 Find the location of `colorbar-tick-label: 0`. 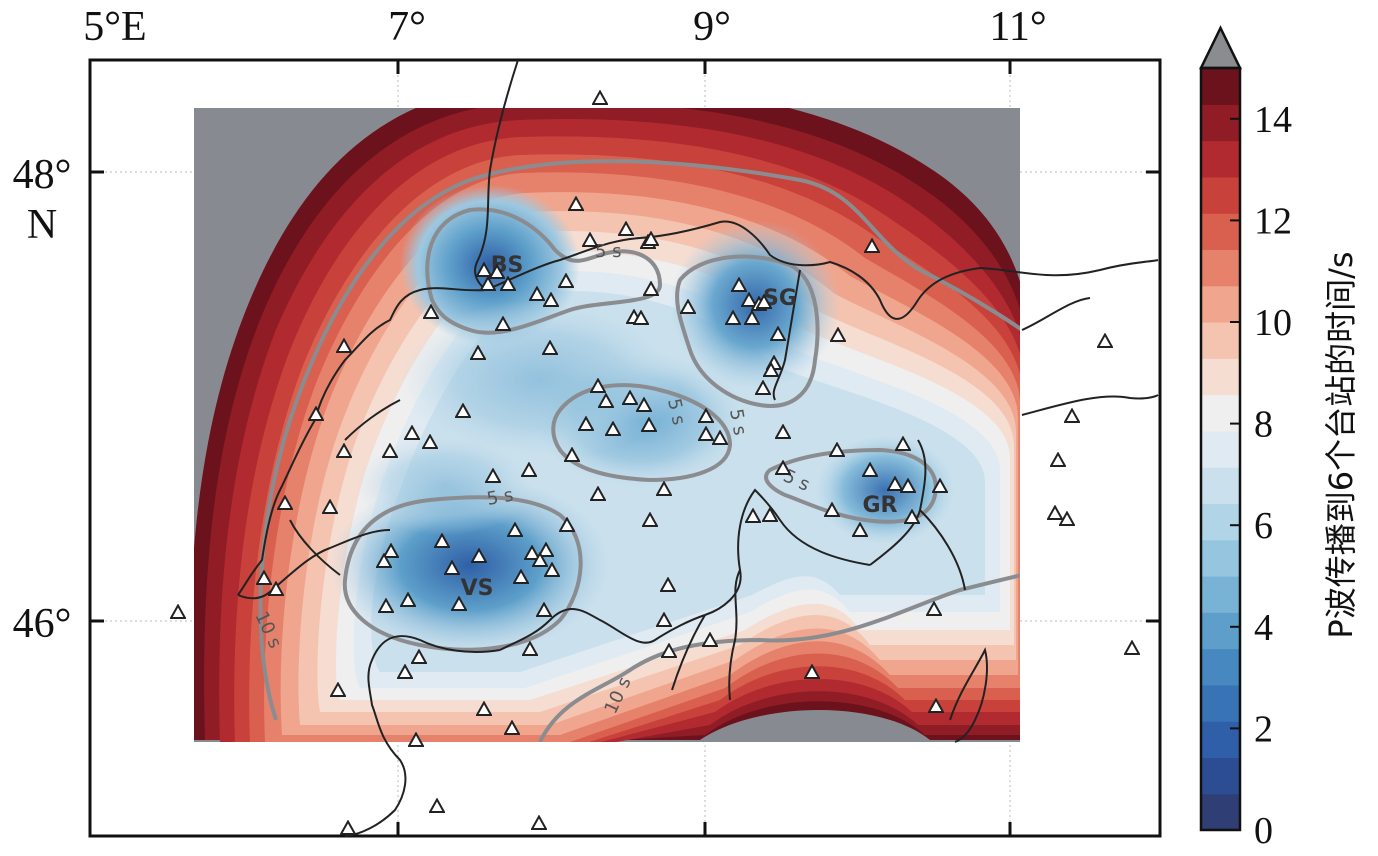

colorbar-tick-label: 0 is located at coordinates (1263, 831).